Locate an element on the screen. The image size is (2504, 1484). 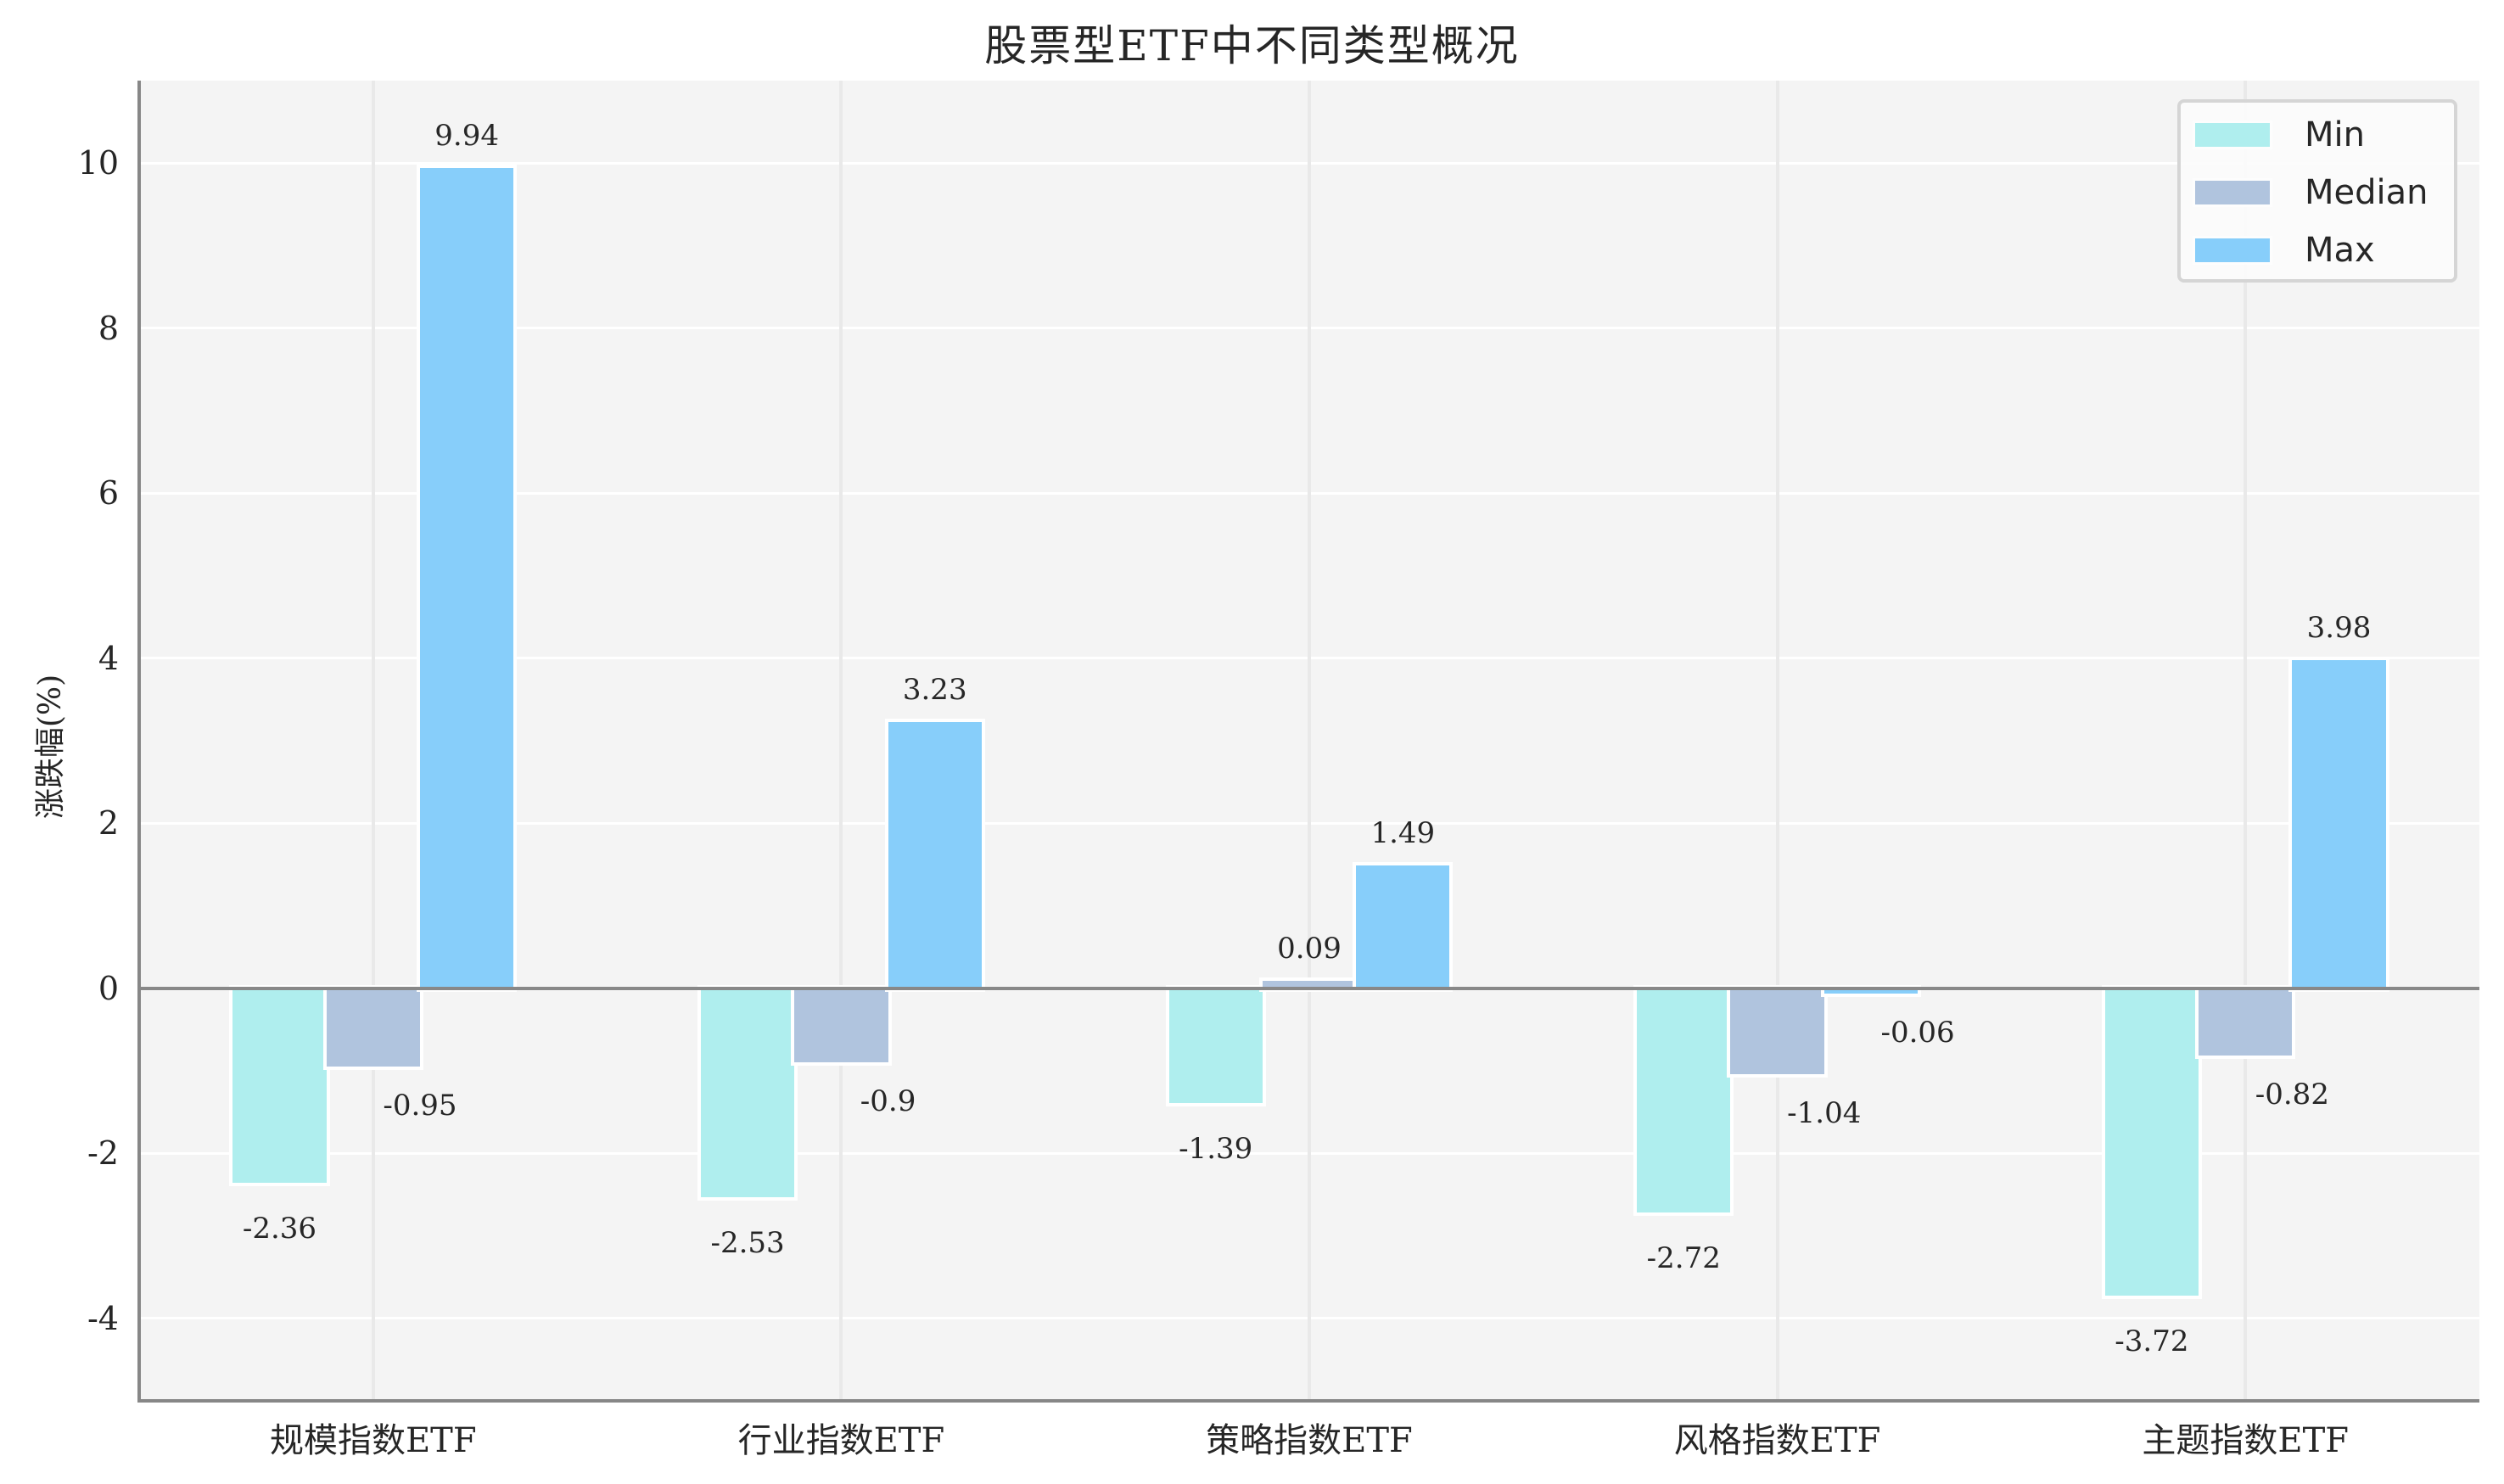
value-label: 9.94 is located at coordinates (466, 136).